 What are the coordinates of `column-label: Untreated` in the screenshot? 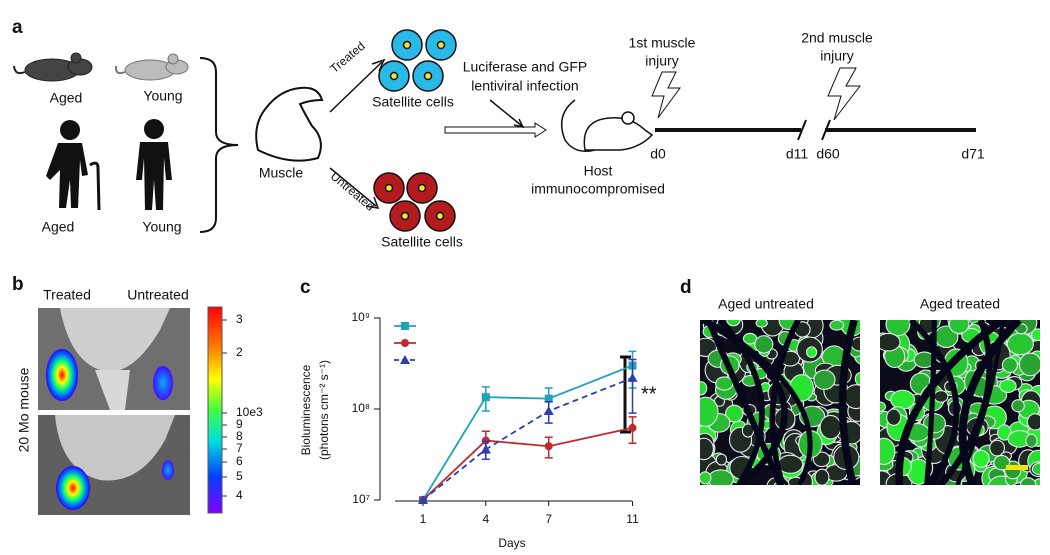 It's located at (157, 295).